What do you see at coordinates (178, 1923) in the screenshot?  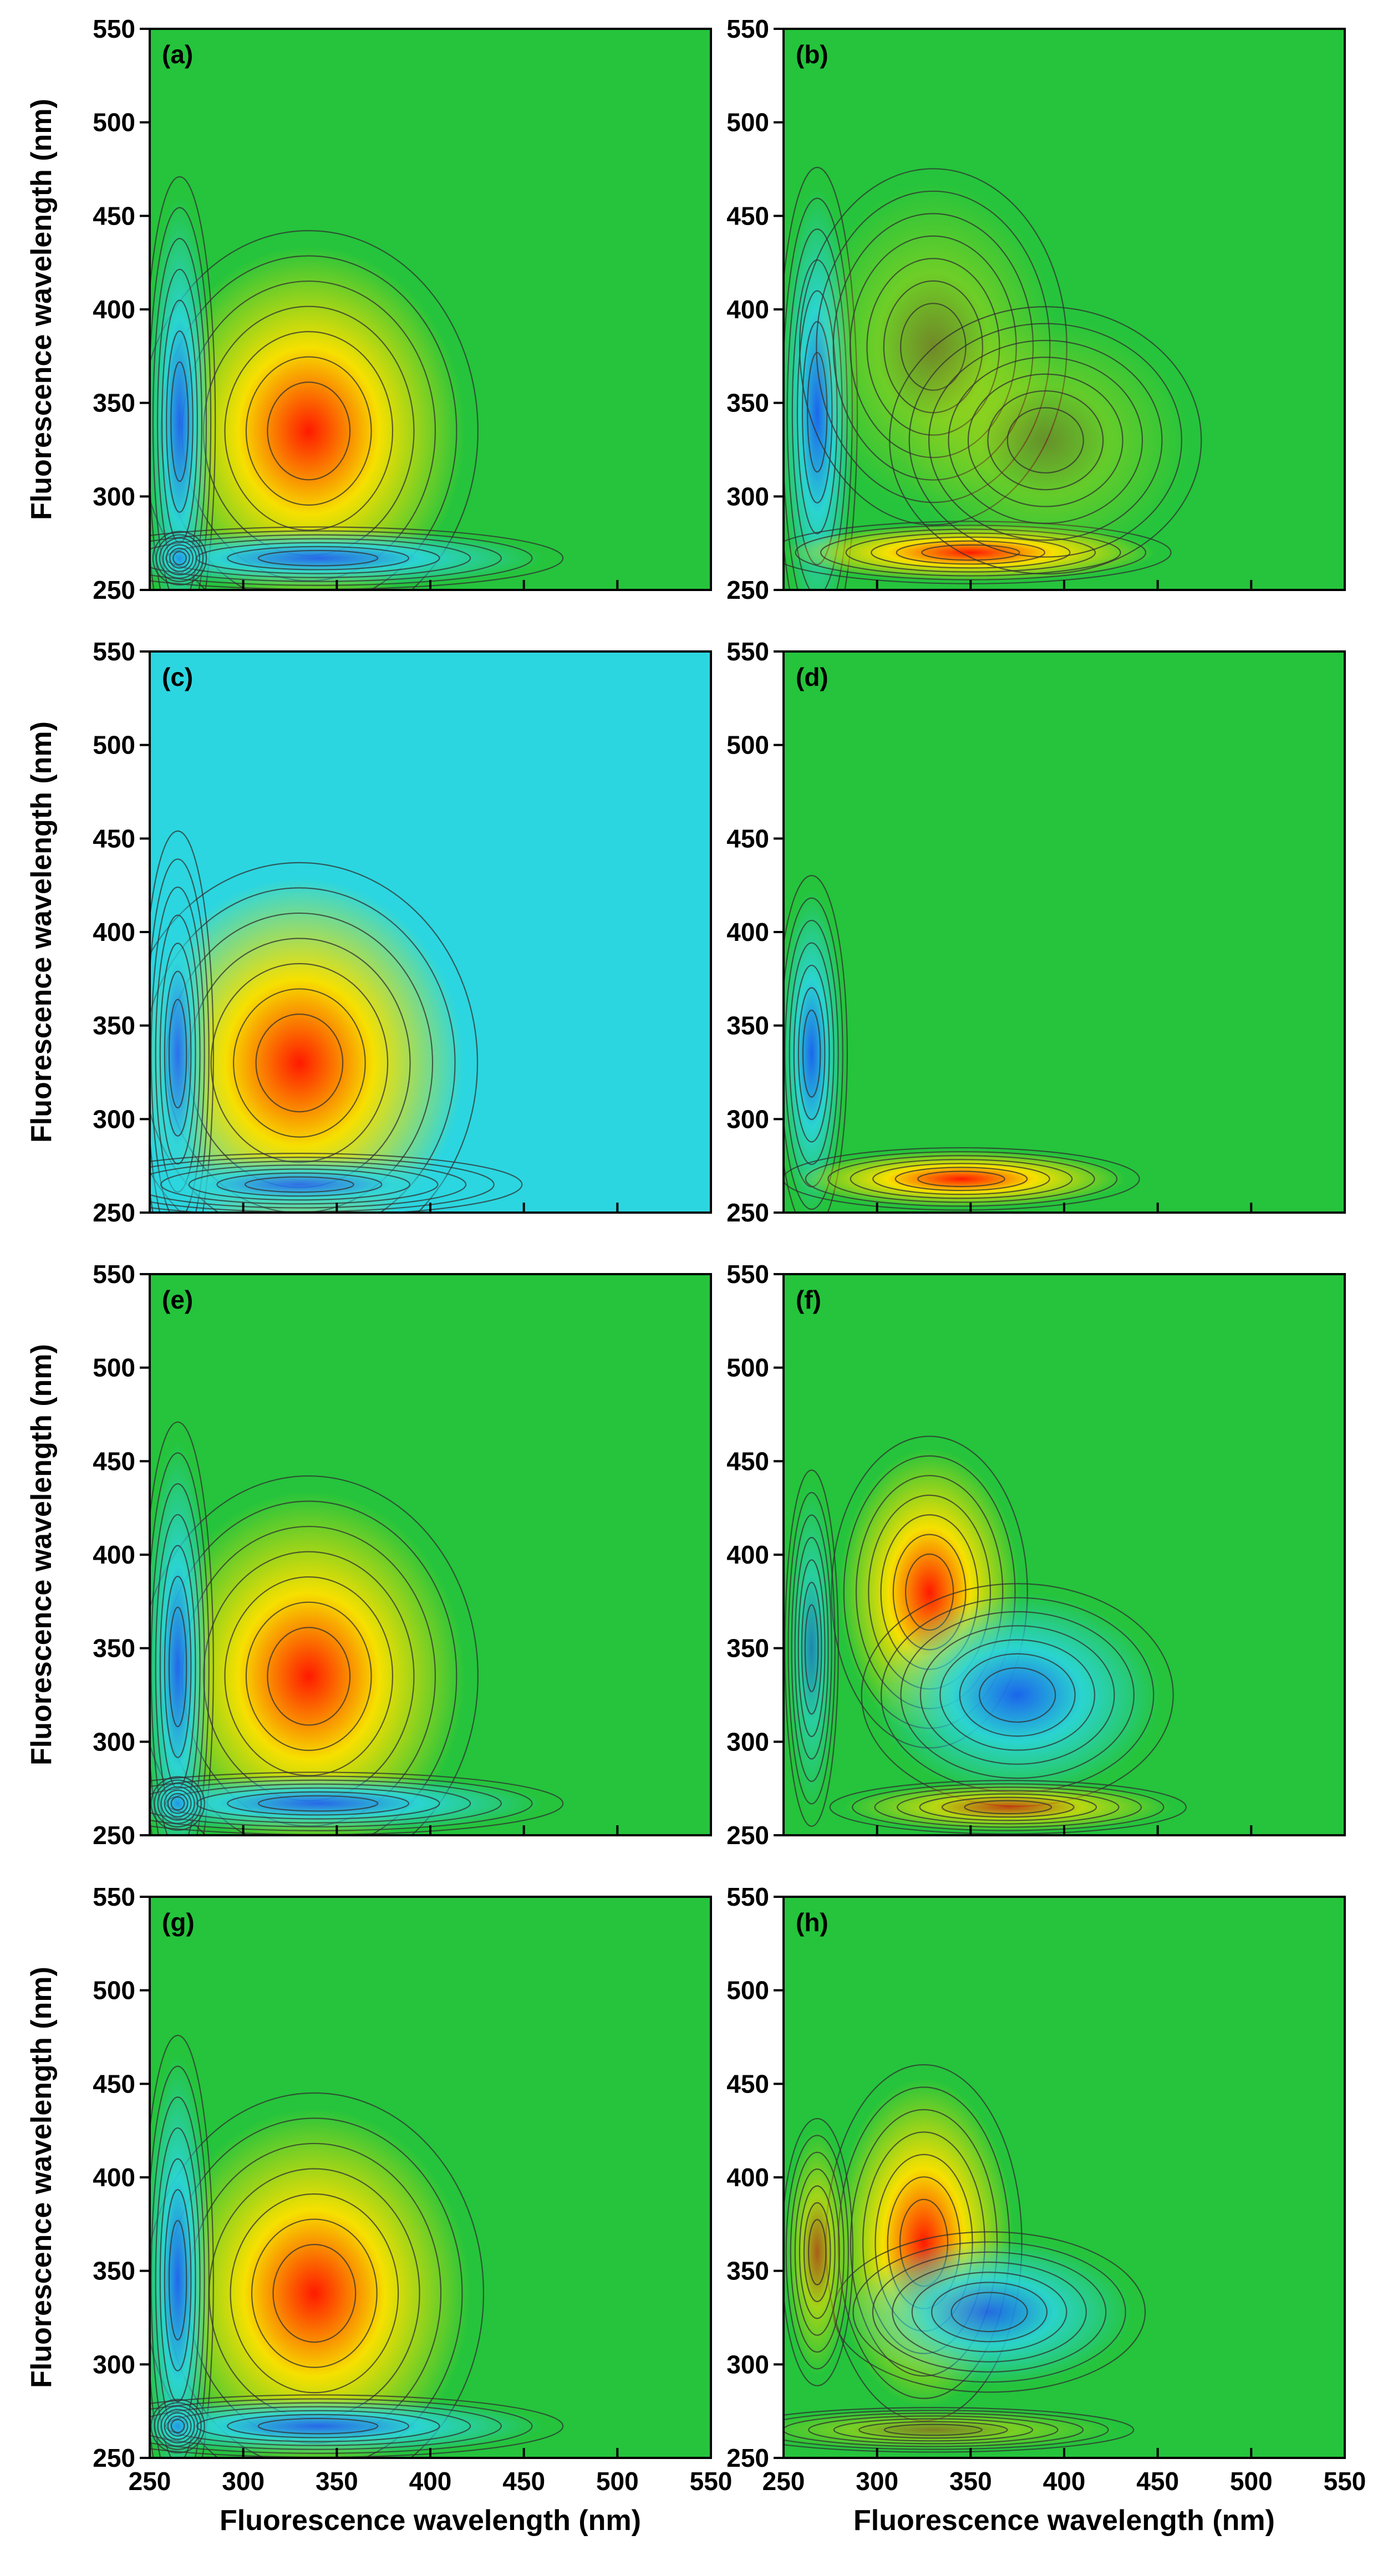 I see `panel-label: (g)` at bounding box center [178, 1923].